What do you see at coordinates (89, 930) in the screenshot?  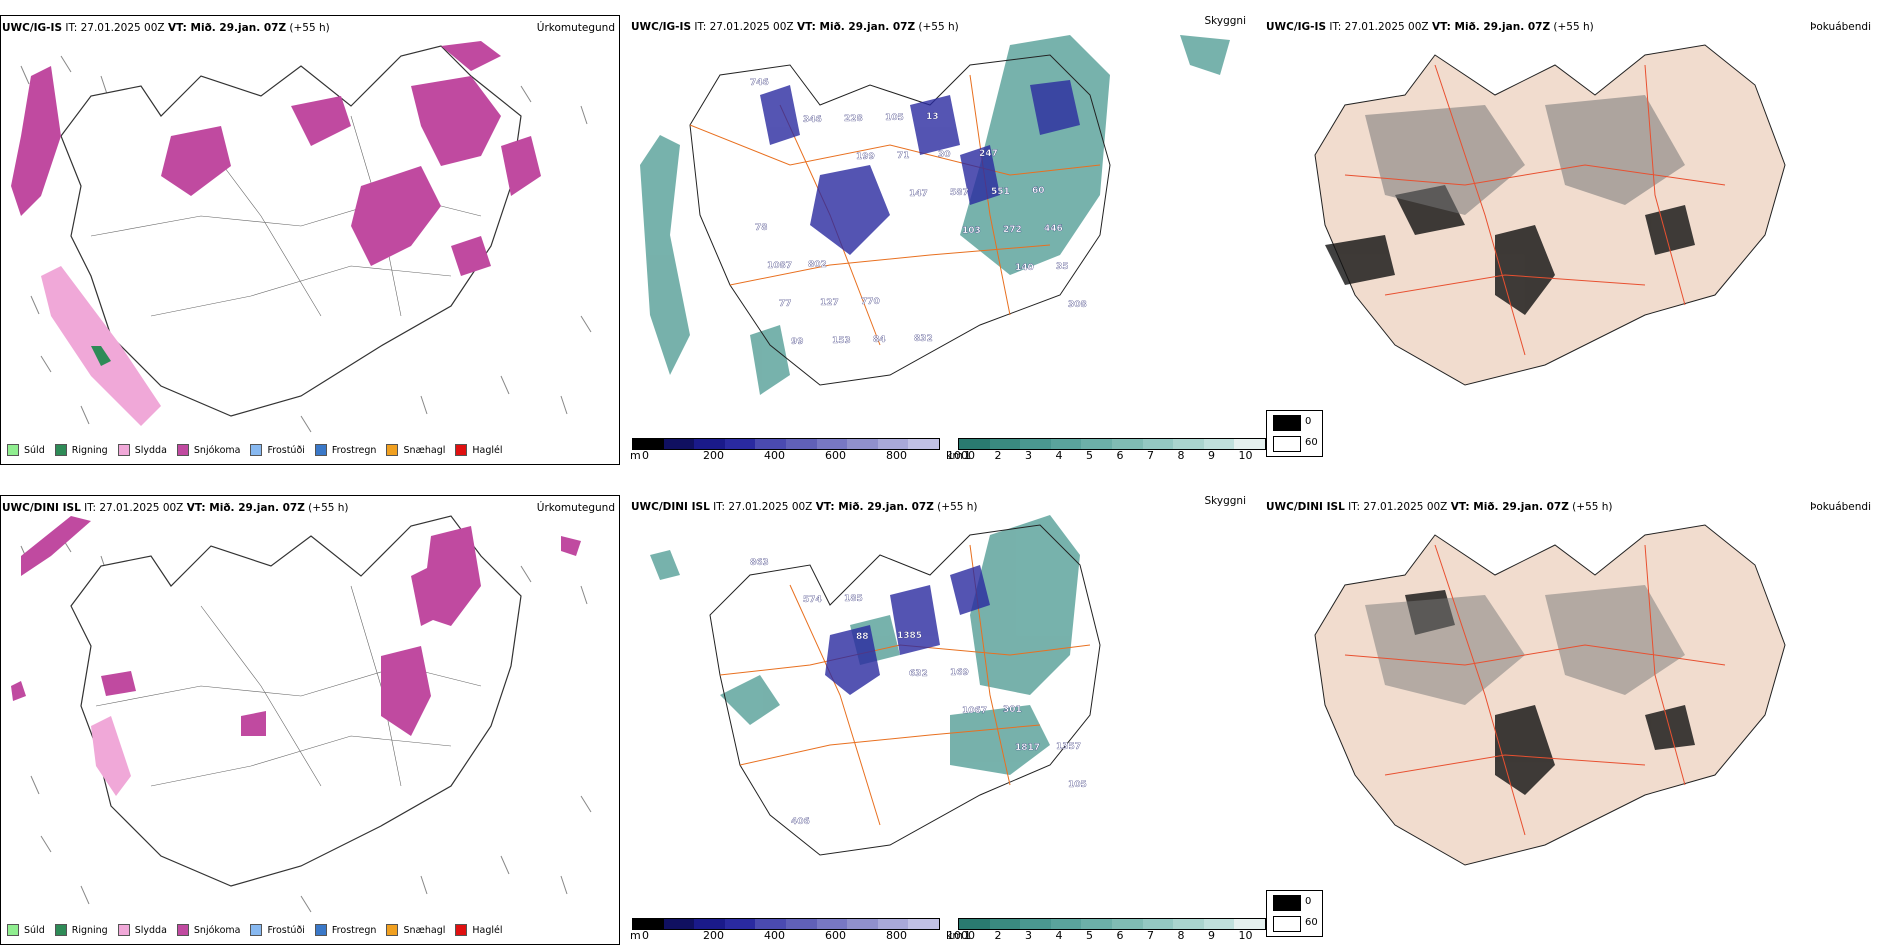 I see `legend-label: Rigning` at bounding box center [89, 930].